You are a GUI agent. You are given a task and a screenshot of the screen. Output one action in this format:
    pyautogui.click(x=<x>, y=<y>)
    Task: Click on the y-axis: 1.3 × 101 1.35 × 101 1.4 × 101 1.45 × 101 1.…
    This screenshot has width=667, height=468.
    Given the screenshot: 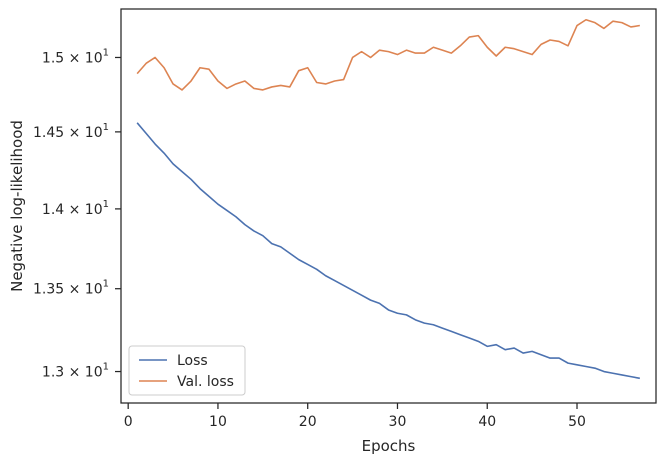 What is the action you would take?
    pyautogui.click(x=77, y=214)
    